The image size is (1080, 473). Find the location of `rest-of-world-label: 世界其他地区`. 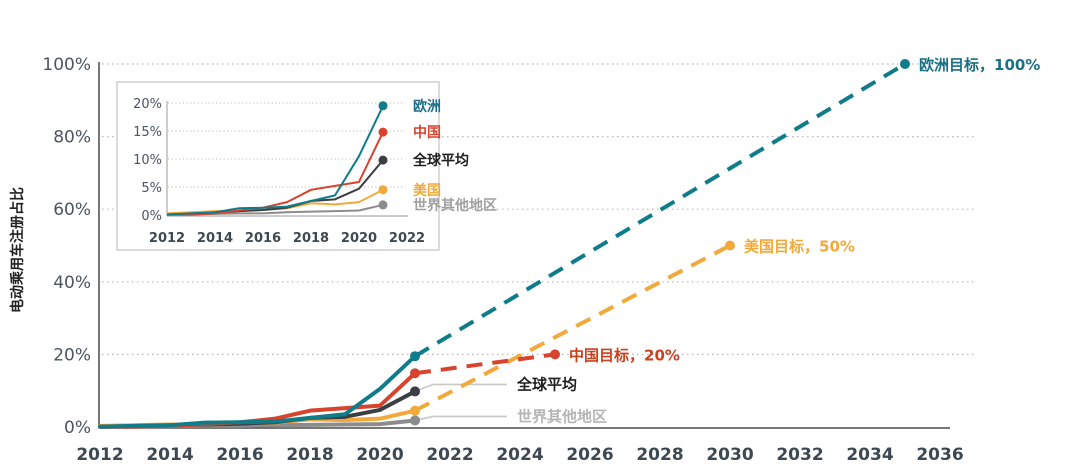

rest-of-world-label: 世界其他地区 is located at coordinates (562, 416).